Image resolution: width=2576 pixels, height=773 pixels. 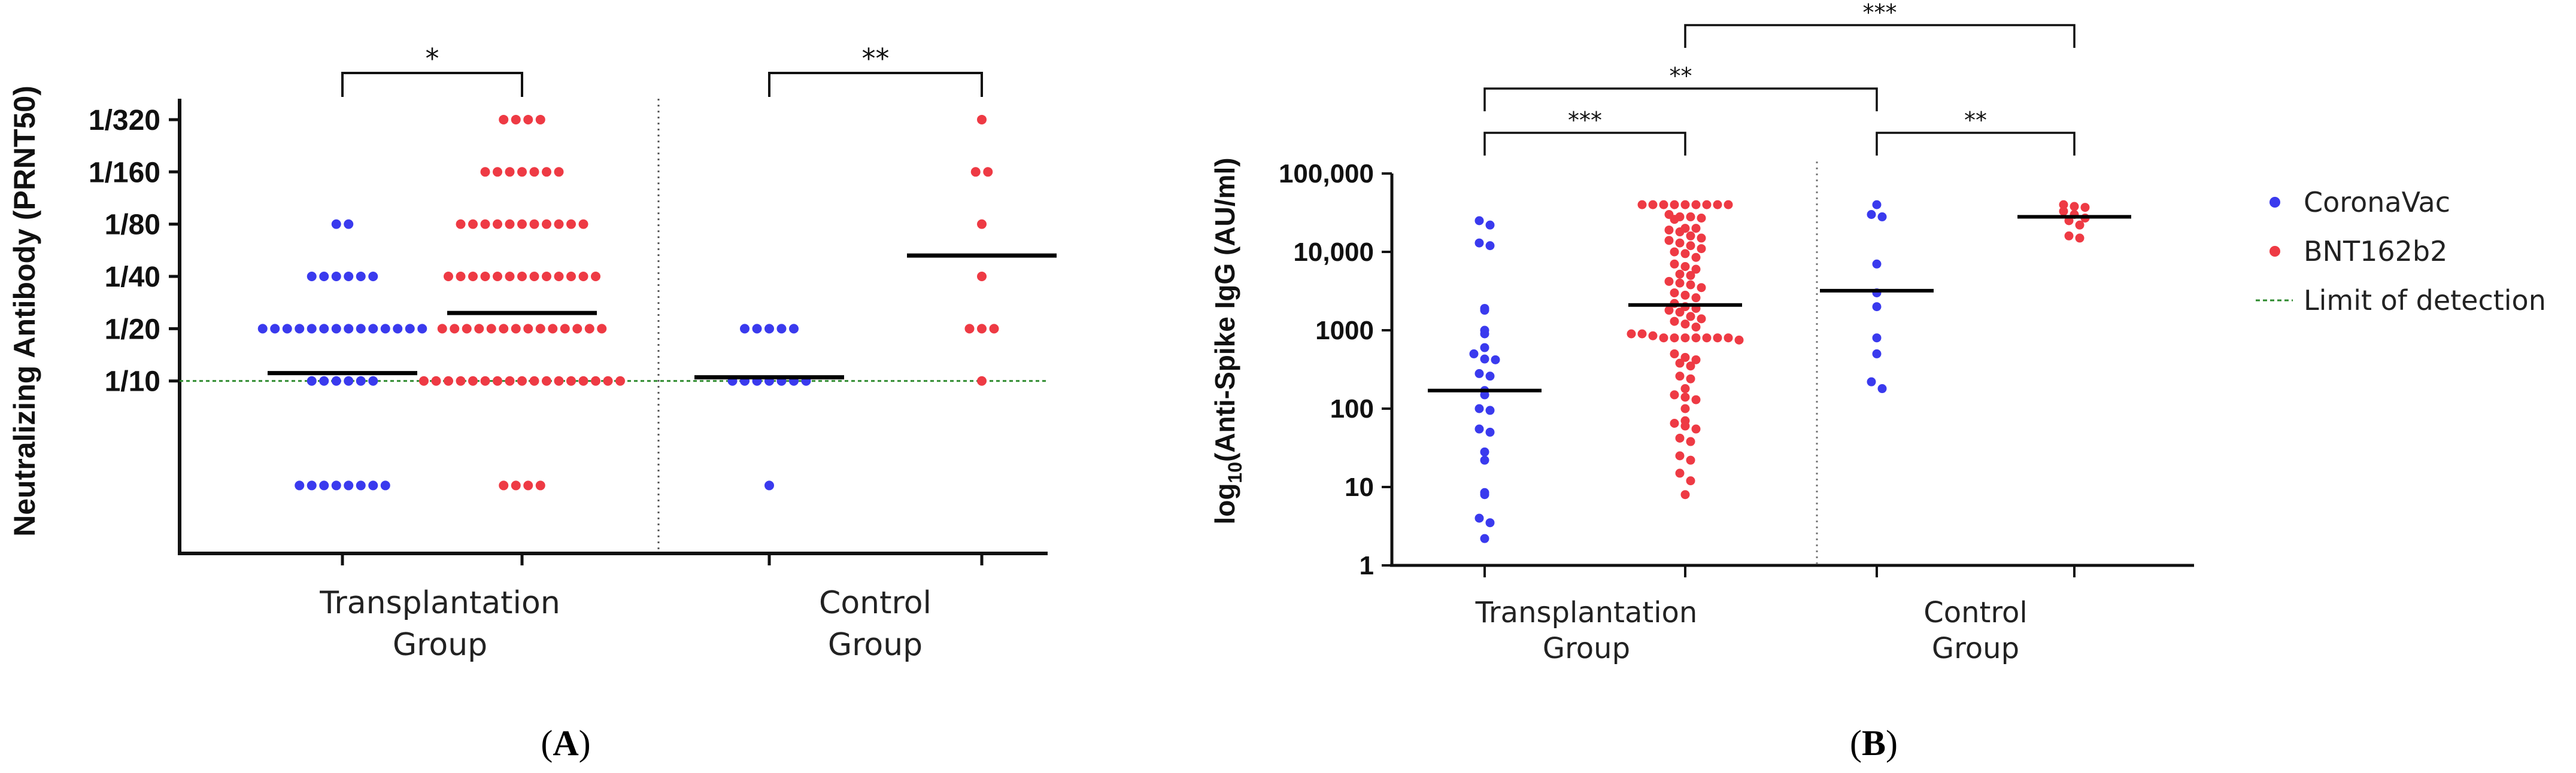 I want to click on panel-b-y-axis-title: log10(Anti-Spike IgG (AU/ml), so click(x=1227, y=340).